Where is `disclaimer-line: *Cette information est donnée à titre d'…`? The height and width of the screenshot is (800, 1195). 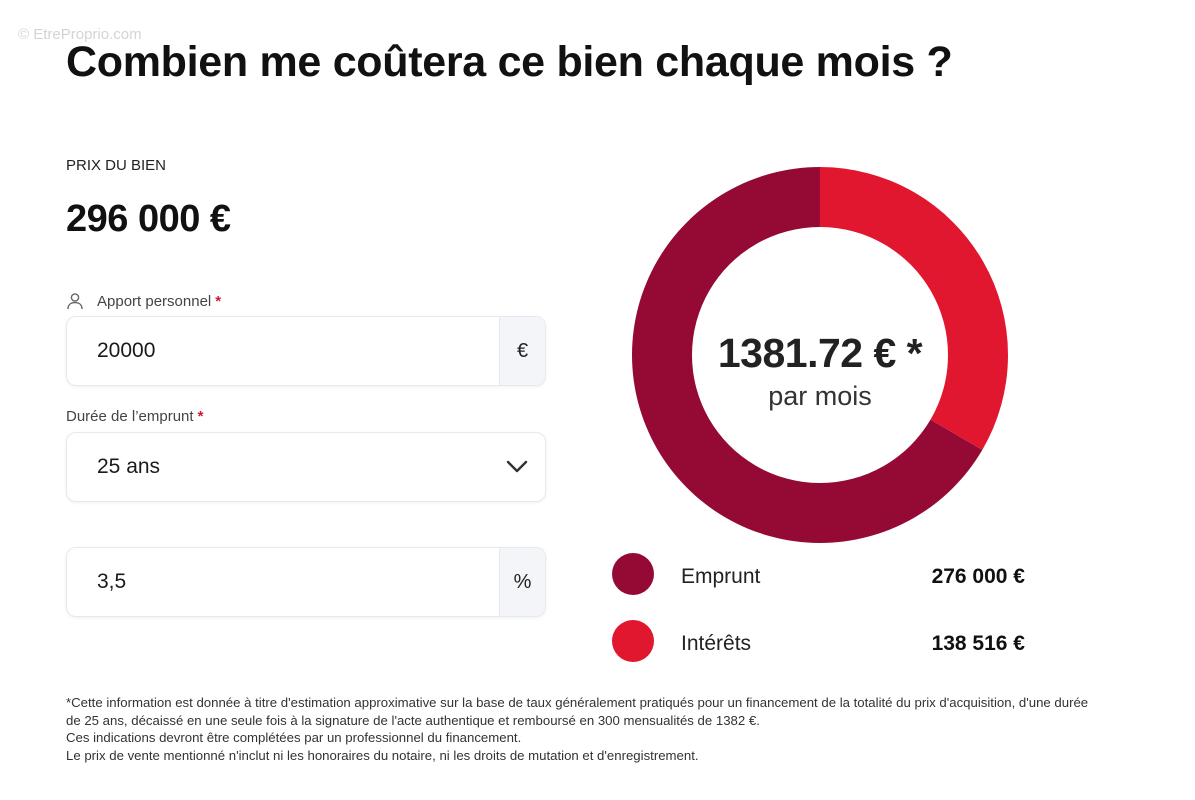
disclaimer-line: *Cette information est donnée à titre d'… is located at coordinates (577, 702).